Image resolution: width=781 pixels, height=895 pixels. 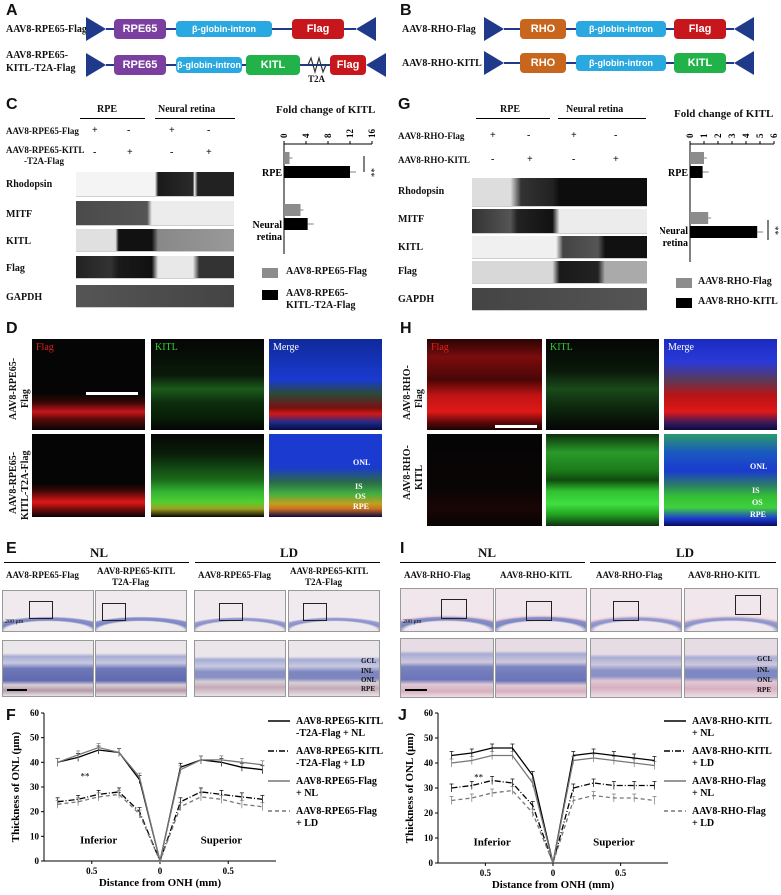 What do you see at coordinates (619, 29) in the screenshot?
I see `construct-b1-diagram: RHO β-globin-intron Flag` at bounding box center [619, 29].